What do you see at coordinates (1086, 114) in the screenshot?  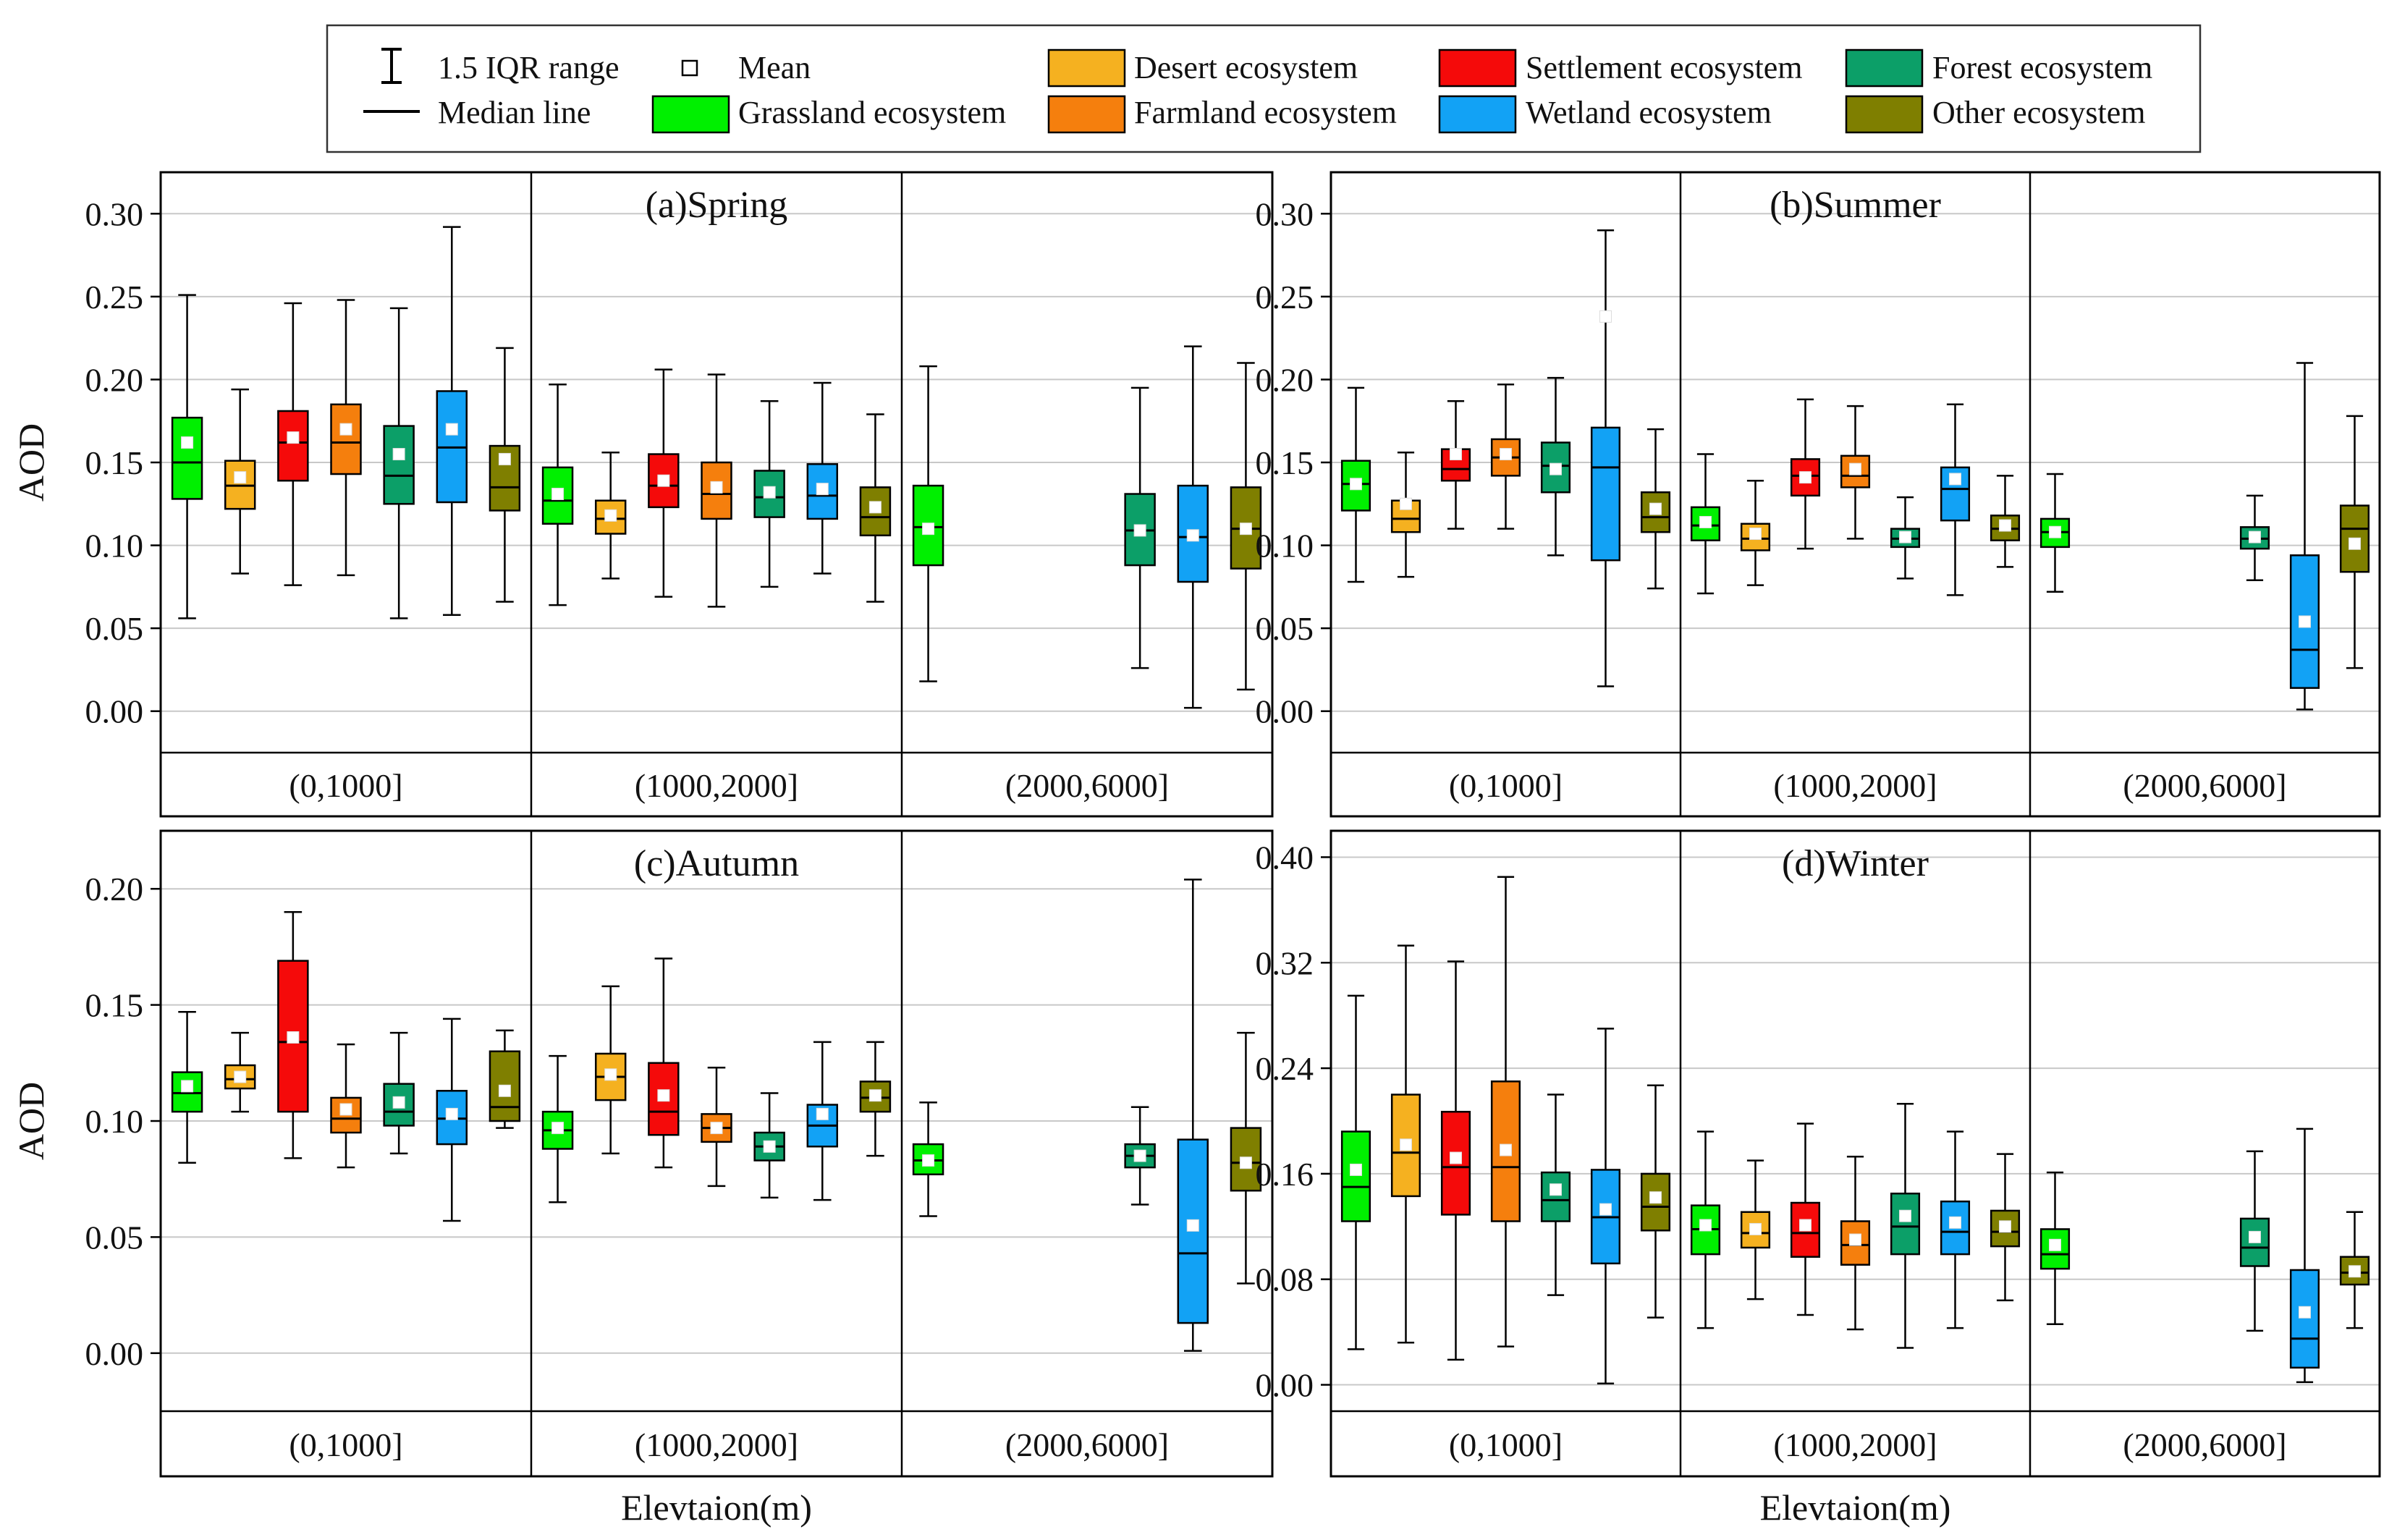 I see `legend-swatch-farmland` at bounding box center [1086, 114].